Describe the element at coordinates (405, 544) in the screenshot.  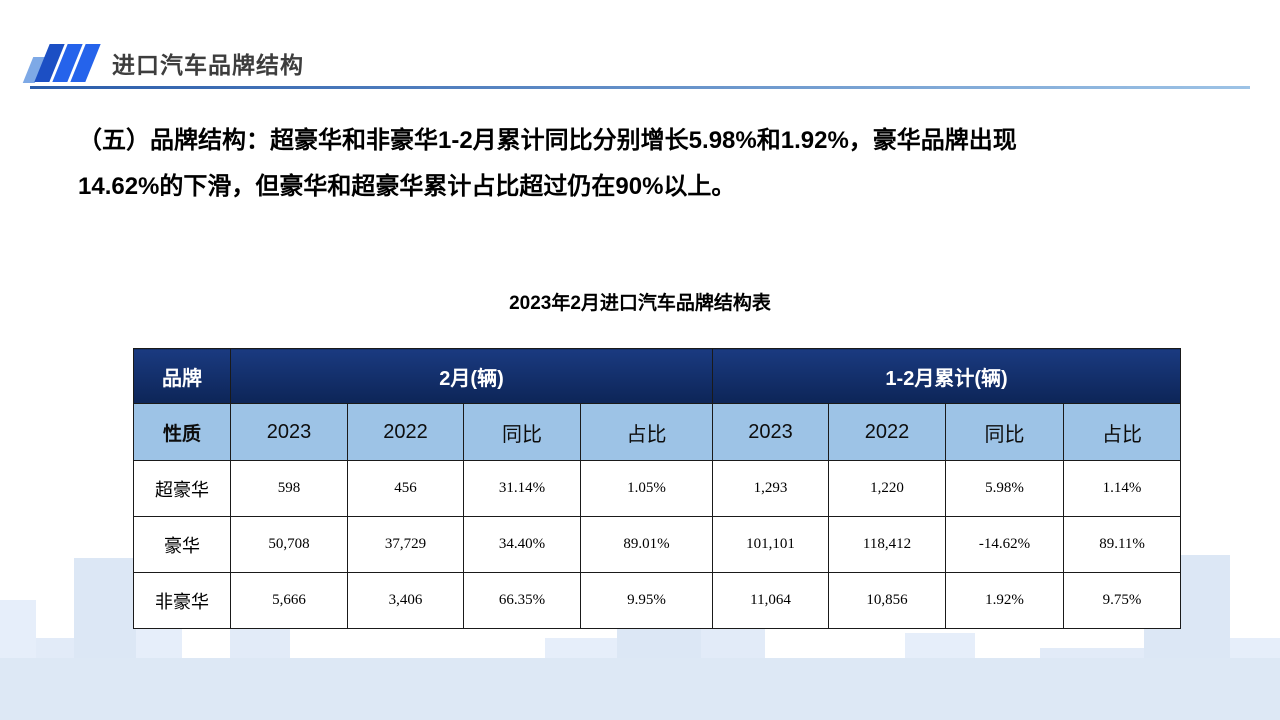
I see `table-cell: 37,729` at that location.